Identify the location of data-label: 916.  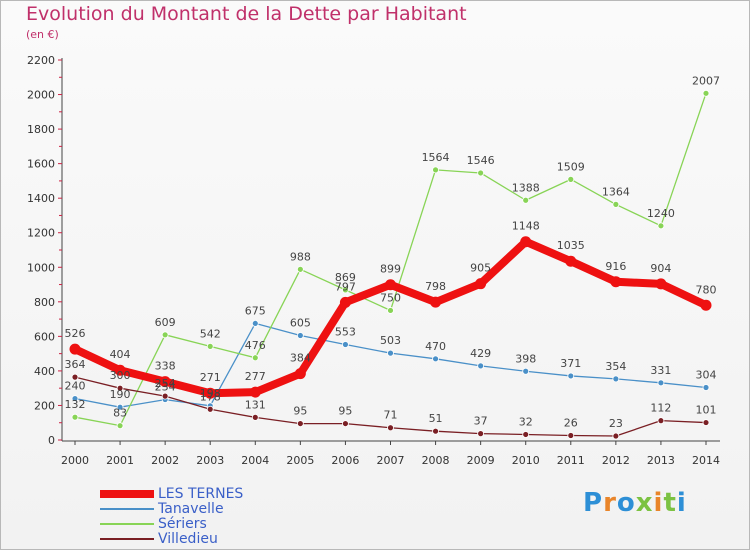
(615, 266).